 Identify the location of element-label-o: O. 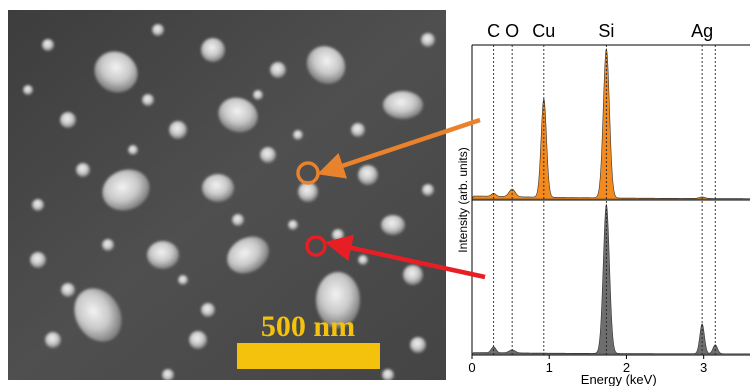
(512, 31).